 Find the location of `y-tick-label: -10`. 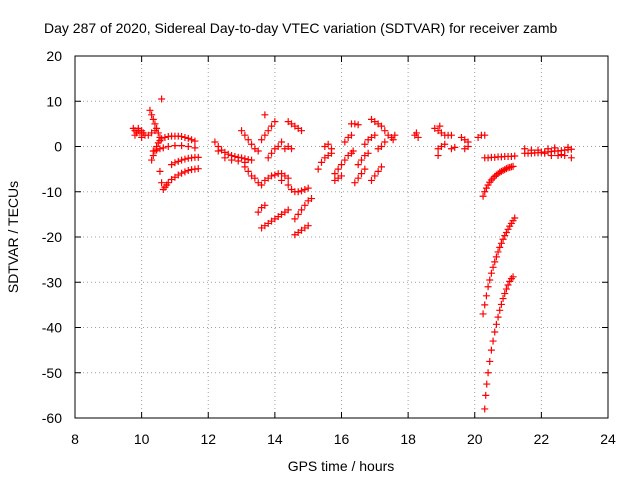

y-tick-label: -10 is located at coordinates (52, 192).